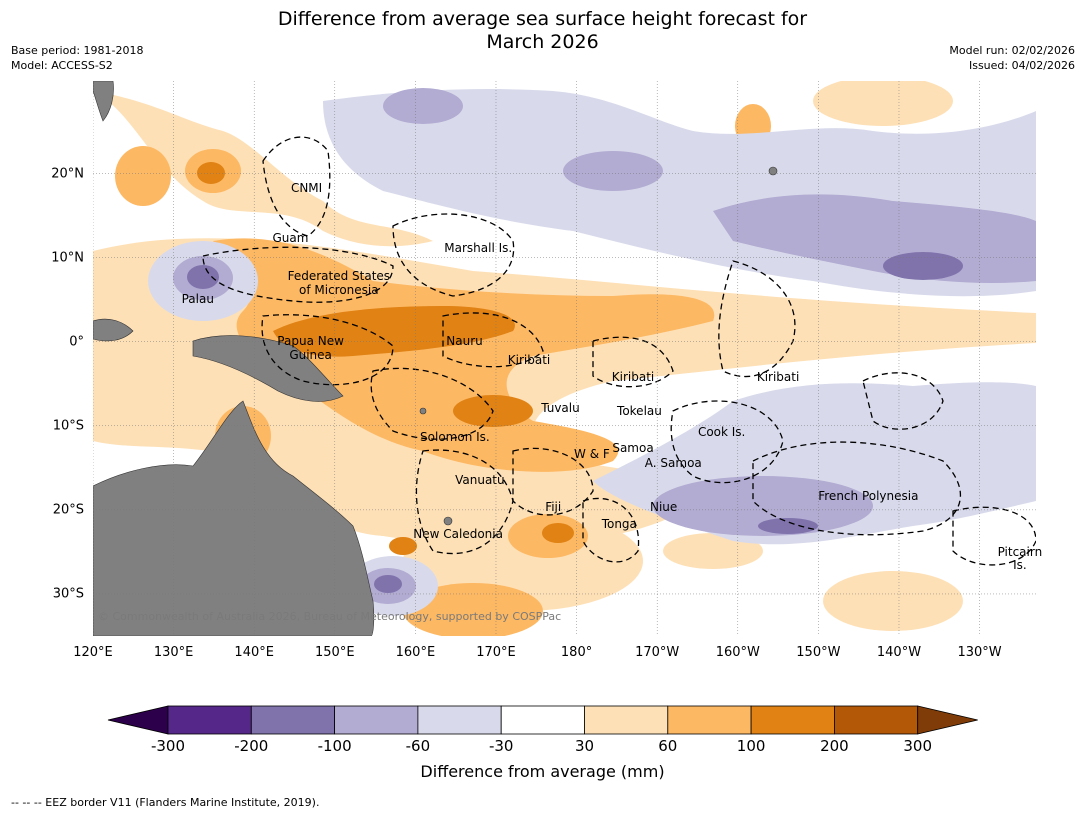 Image resolution: width=1085 pixels, height=816 pixels. What do you see at coordinates (432, 403) in the screenshot?
I see `eez-solomon` at bounding box center [432, 403].